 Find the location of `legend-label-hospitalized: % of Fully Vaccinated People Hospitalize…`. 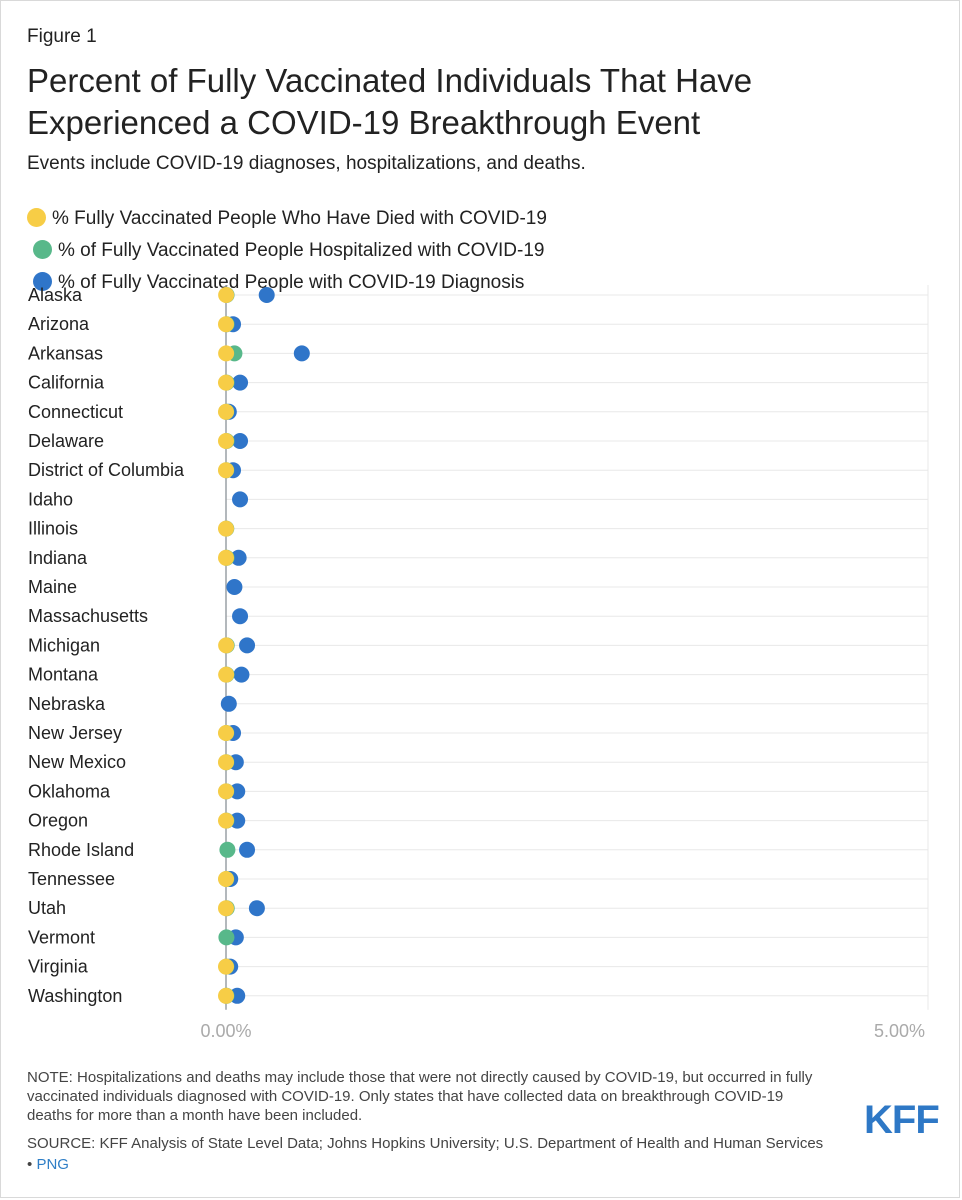

legend-label-hospitalized: % of Fully Vaccinated People Hospitalize… is located at coordinates (301, 250).